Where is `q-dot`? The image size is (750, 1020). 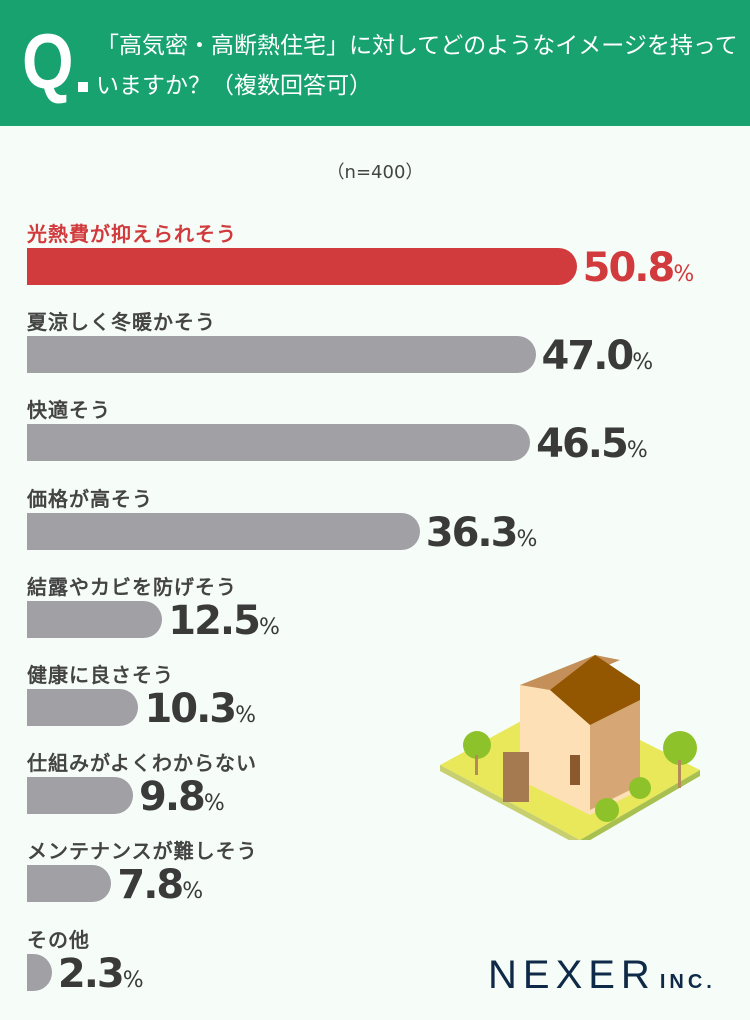 q-dot is located at coordinates (83, 87).